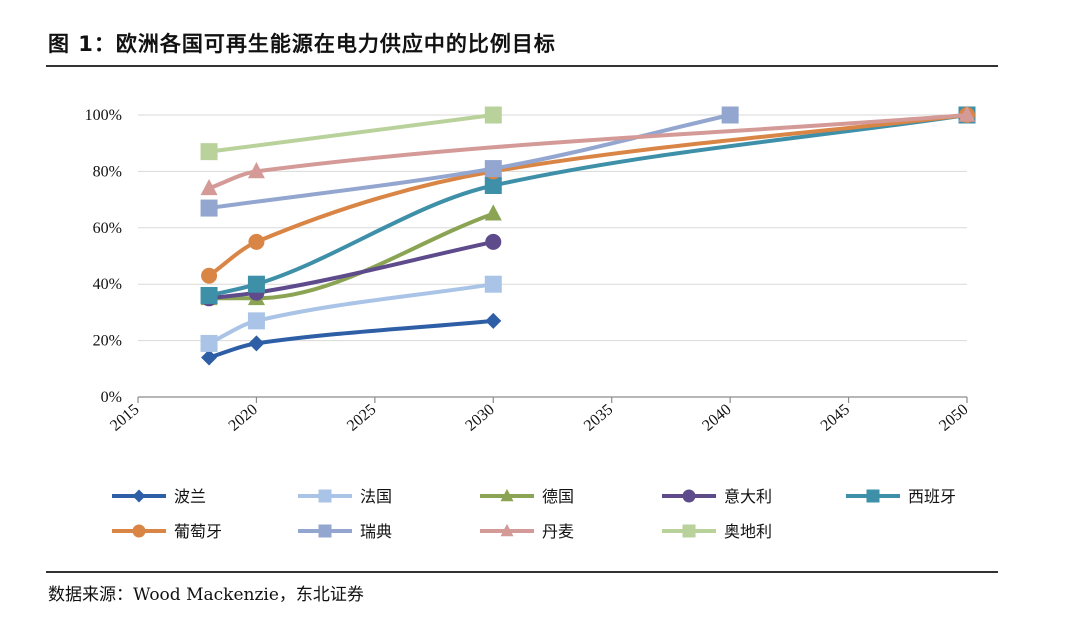 The width and height of the screenshot is (1080, 622). What do you see at coordinates (376, 531) in the screenshot?
I see `legend-label: 瑞典` at bounding box center [376, 531].